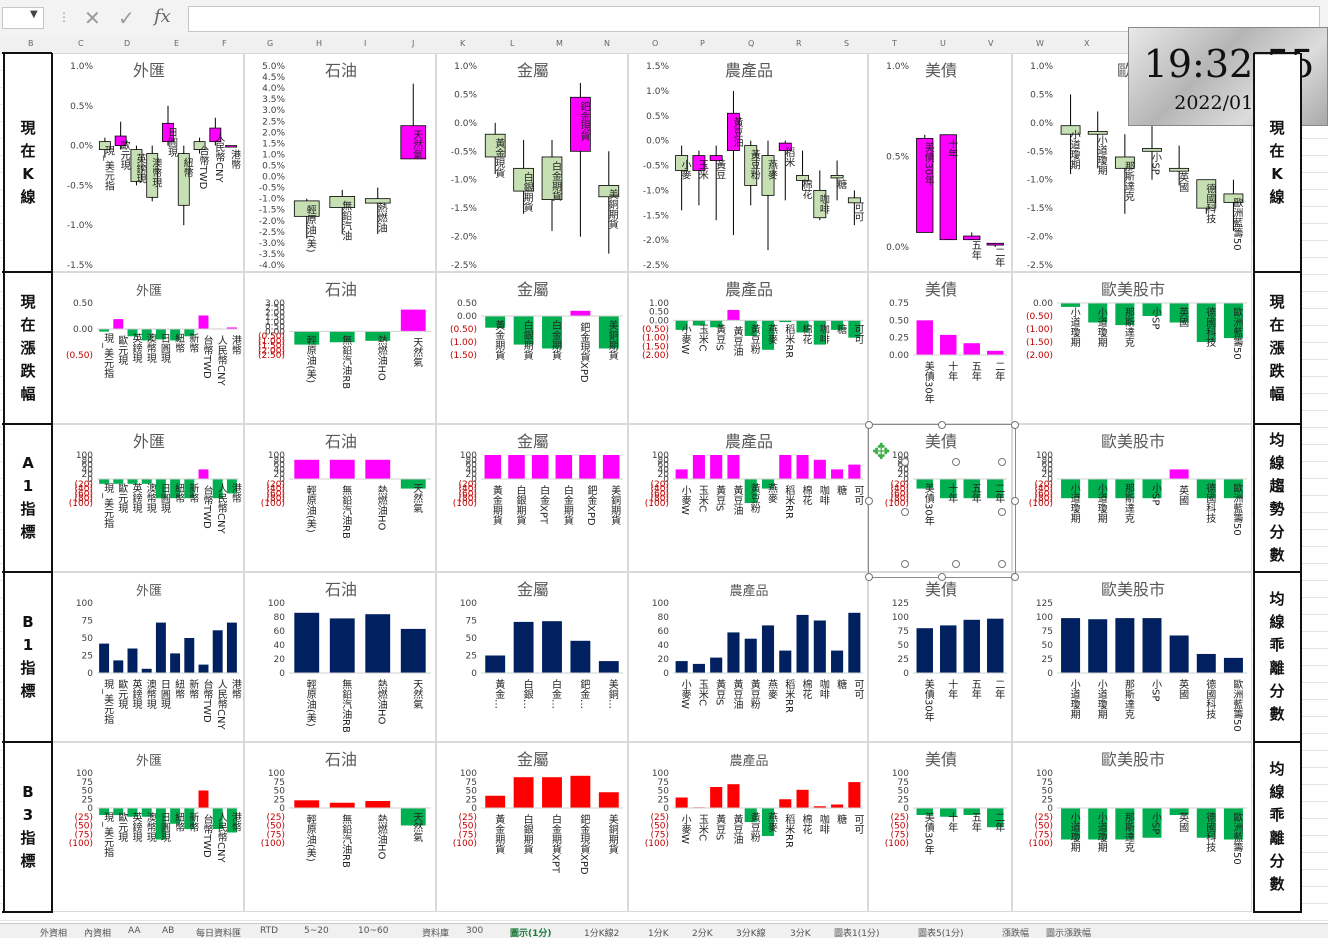  Describe the element at coordinates (162, 16) in the screenshot. I see `function-icon: fx` at that location.